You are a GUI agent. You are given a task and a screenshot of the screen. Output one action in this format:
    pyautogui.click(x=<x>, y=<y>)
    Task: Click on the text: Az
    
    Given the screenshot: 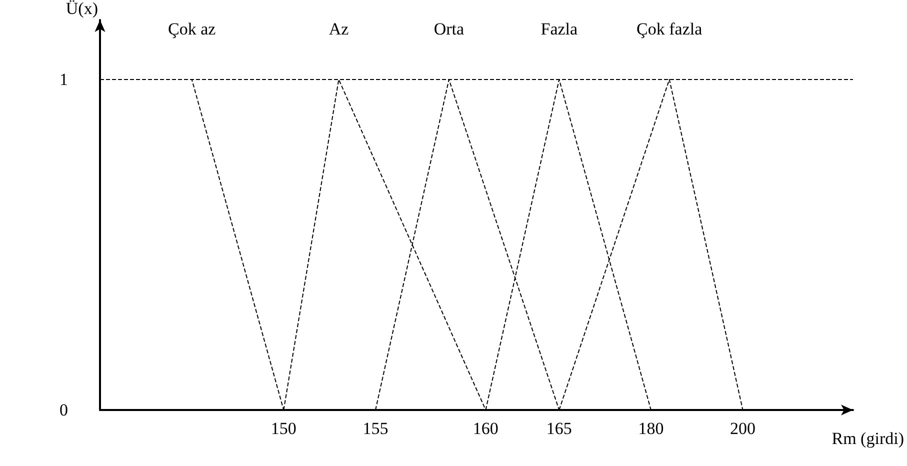 What is the action you would take?
    pyautogui.click(x=339, y=28)
    